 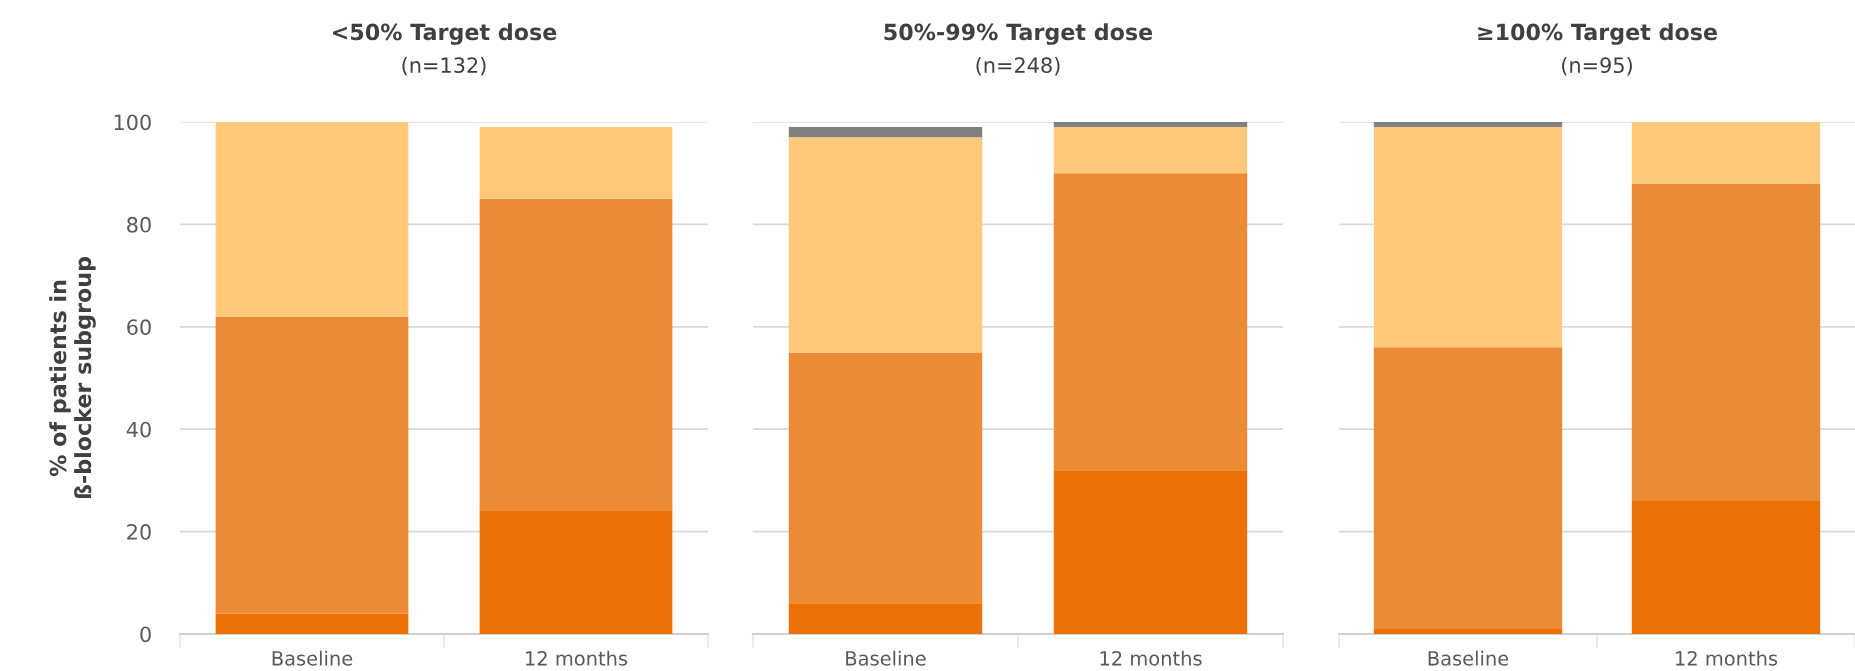 I want to click on chart-title: <50% Target dose, so click(x=445, y=34).